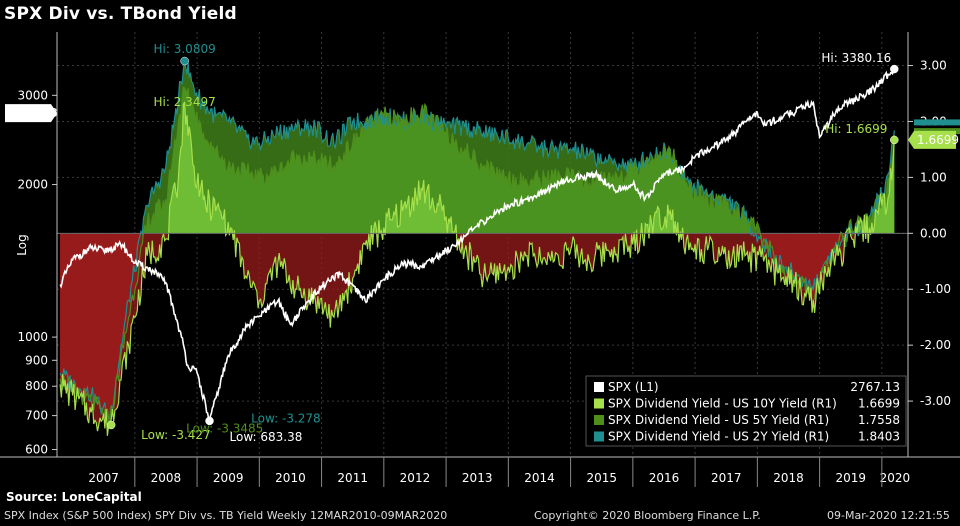  I want to click on left-tick-label: 800, so click(36, 386).